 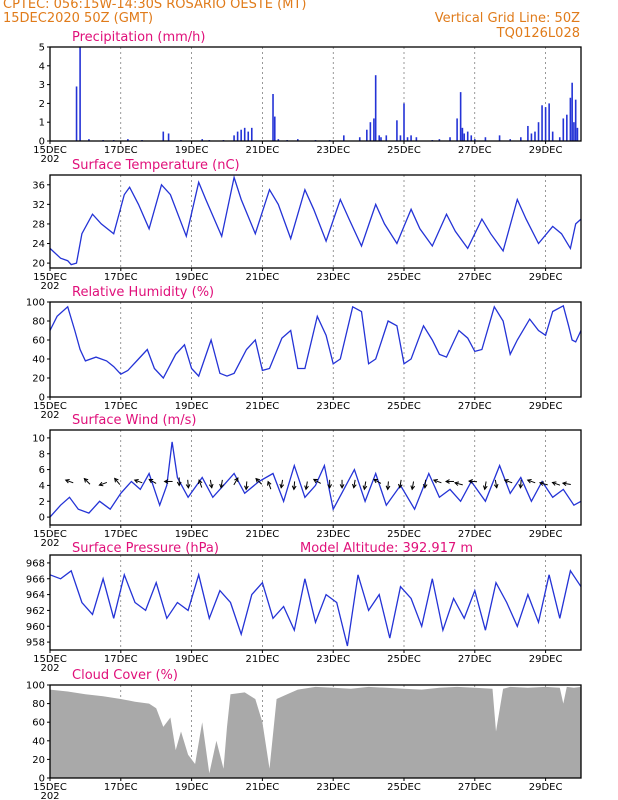 I want to click on x-year-label: 202, so click(x=49, y=668).